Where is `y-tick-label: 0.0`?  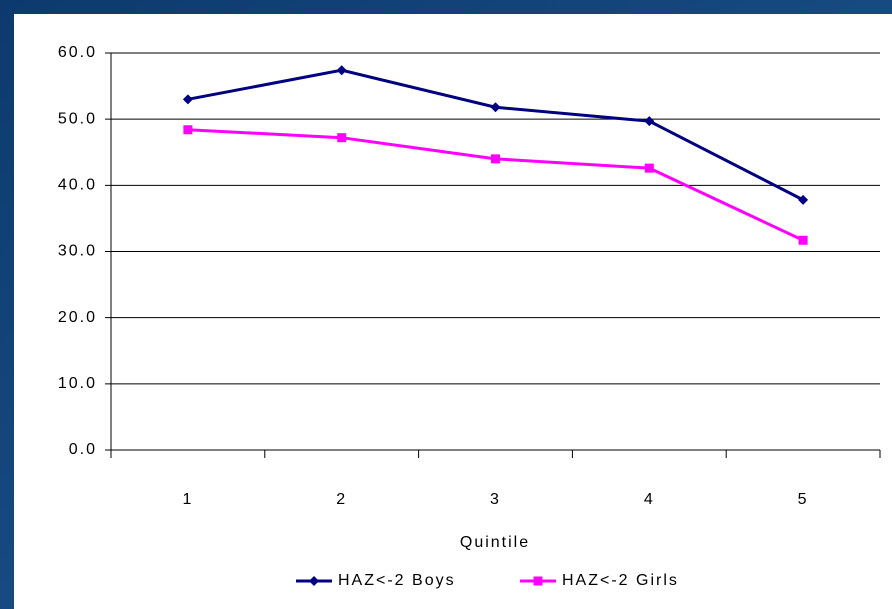
y-tick-label: 0.0 is located at coordinates (83, 449).